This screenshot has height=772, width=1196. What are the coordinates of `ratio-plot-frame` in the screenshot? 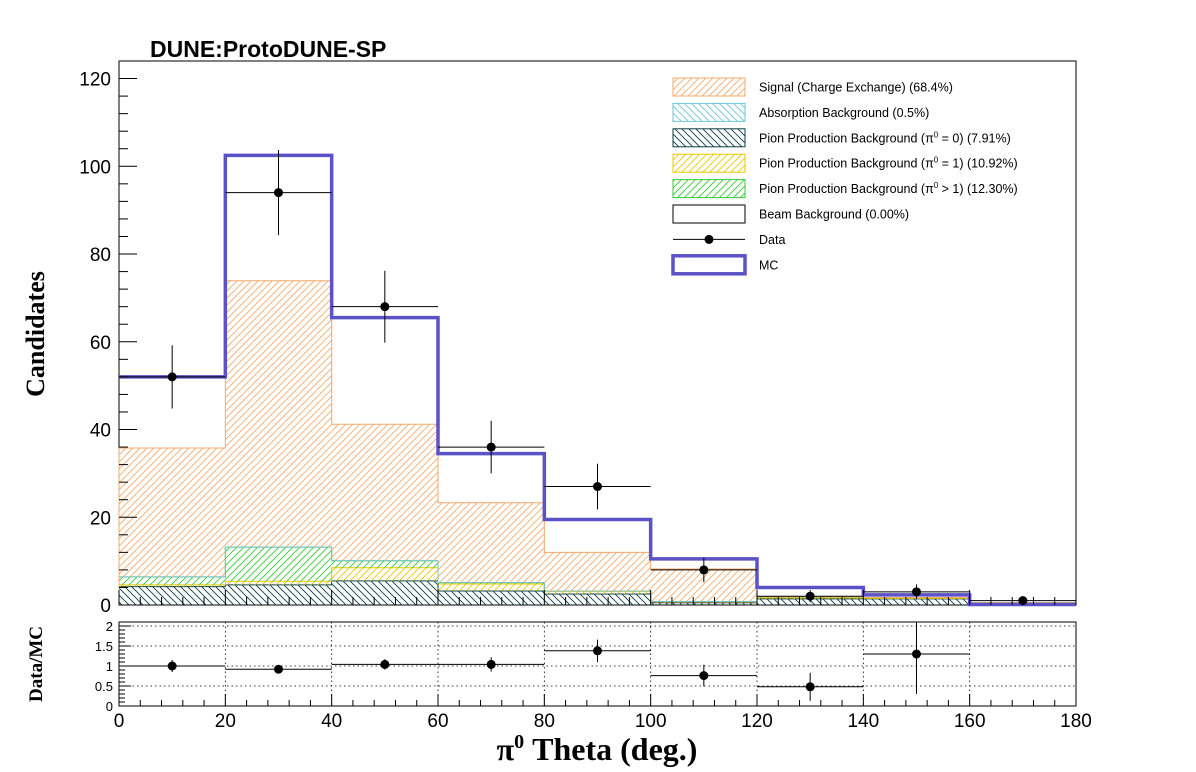 It's located at (597, 664).